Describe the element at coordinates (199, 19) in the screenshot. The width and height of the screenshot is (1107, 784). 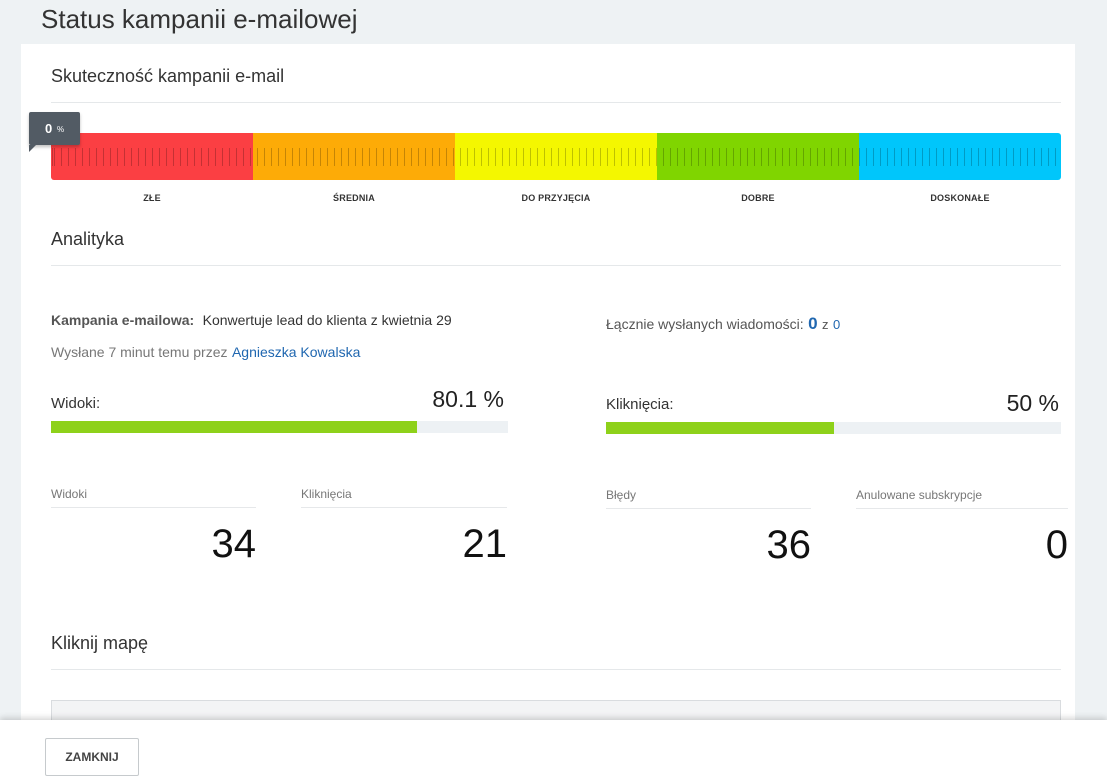
I see `page-title: Status kampanii e-mailowej` at that location.